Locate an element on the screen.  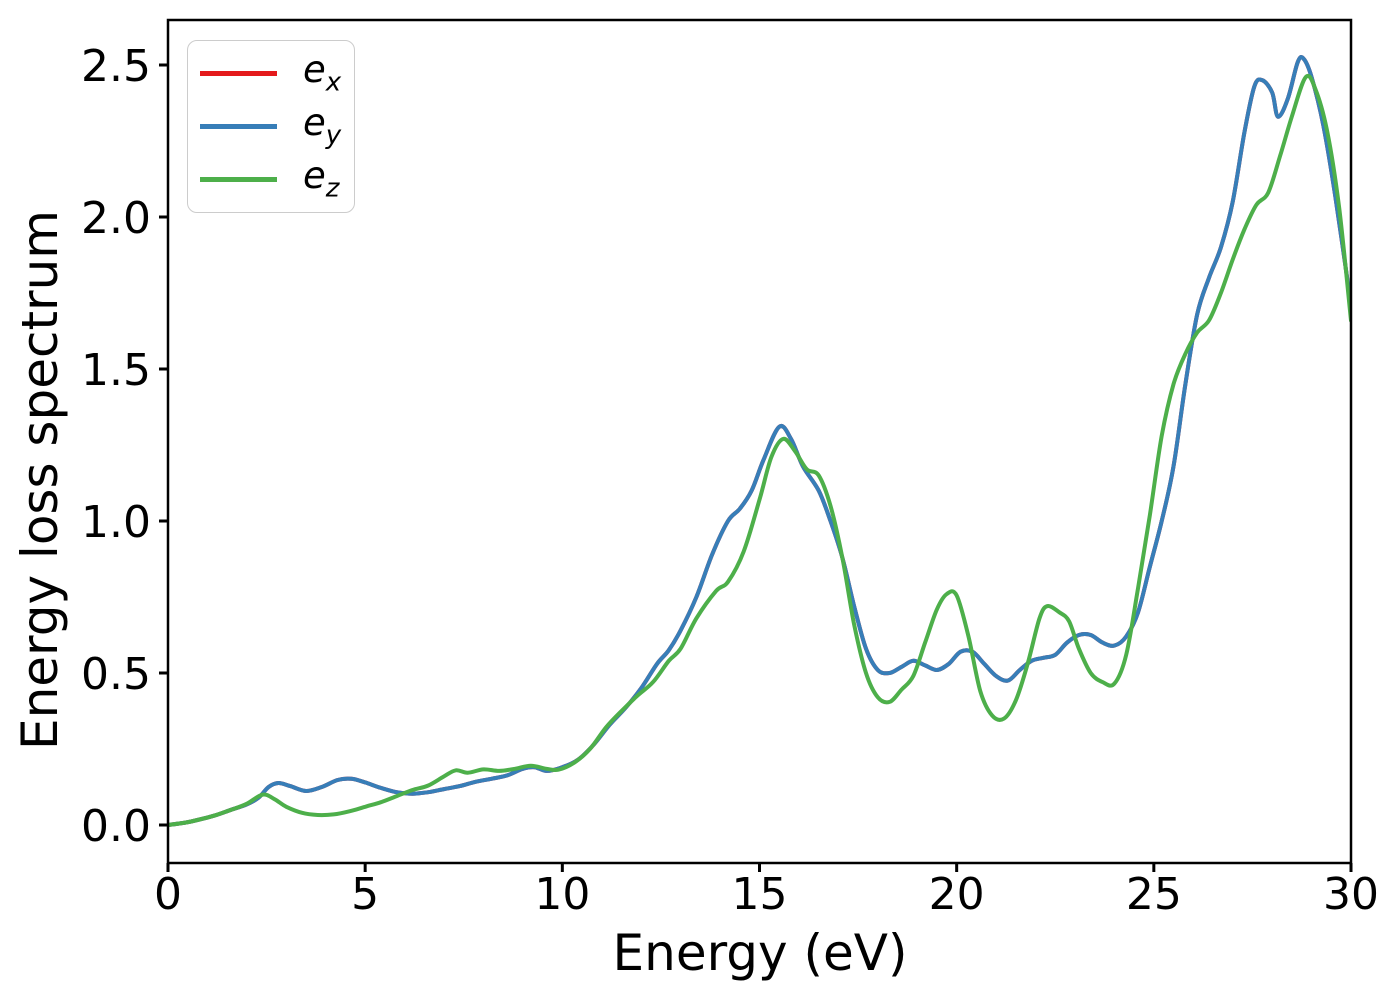
x-axis-label: Energy (eV) is located at coordinates (760, 953).